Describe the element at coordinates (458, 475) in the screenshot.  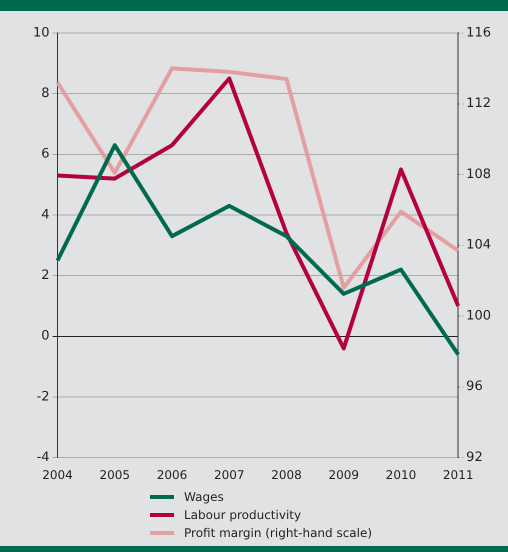
I see `x-tick-label: 2011` at that location.